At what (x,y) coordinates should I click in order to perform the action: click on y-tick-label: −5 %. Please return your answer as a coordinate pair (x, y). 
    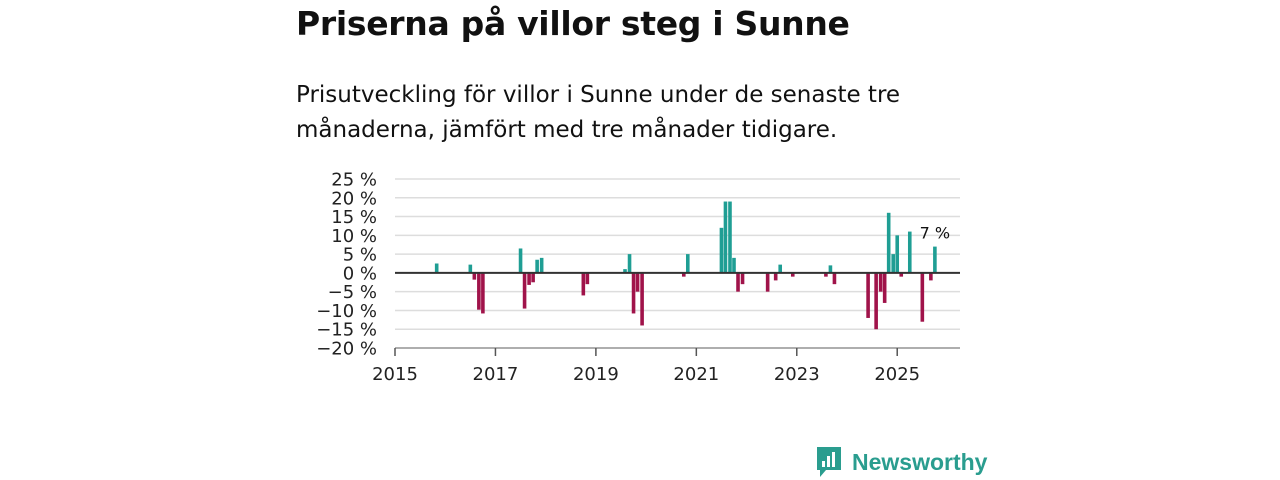
    Looking at the image, I should click on (352, 292).